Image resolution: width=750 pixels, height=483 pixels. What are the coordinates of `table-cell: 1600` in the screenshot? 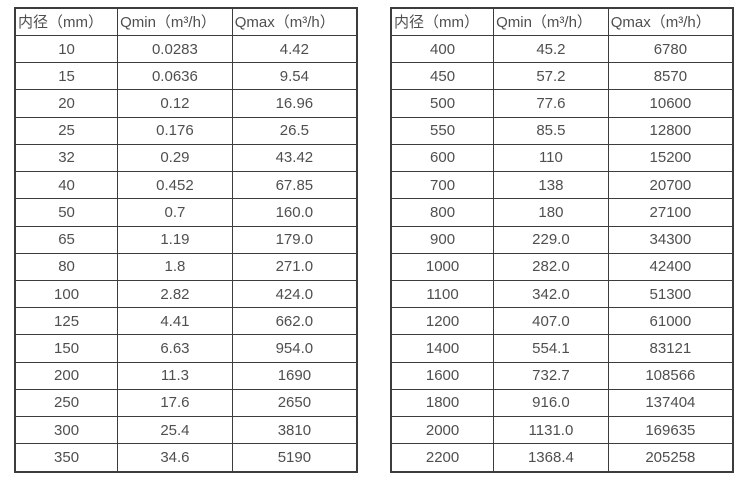 It's located at (442, 375).